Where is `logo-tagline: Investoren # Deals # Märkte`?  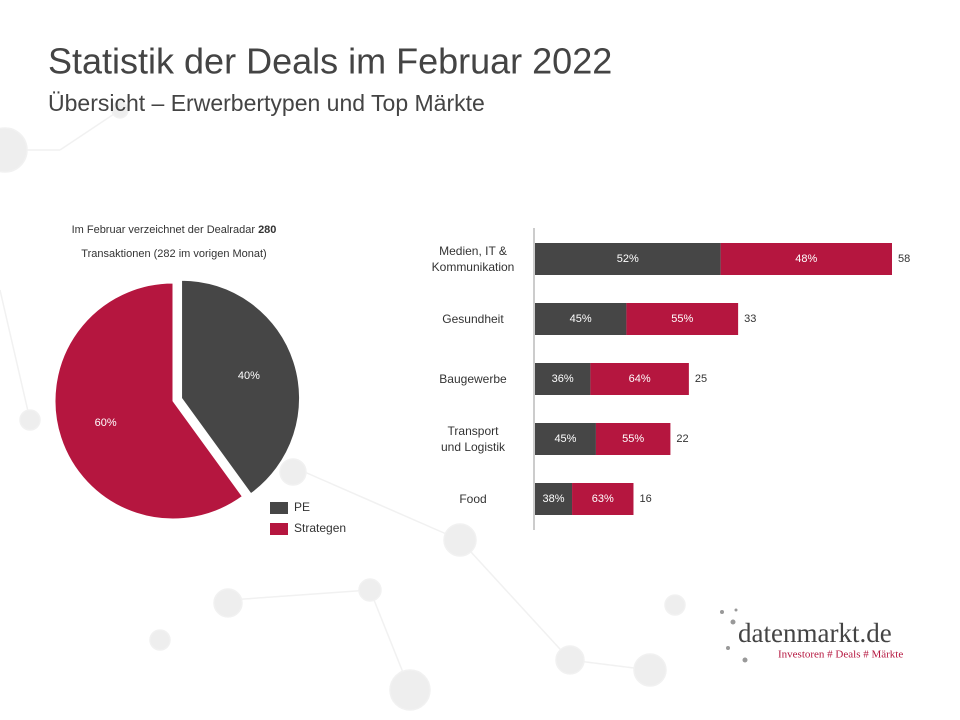
logo-tagline: Investoren # Deals # Märkte is located at coordinates (840, 655).